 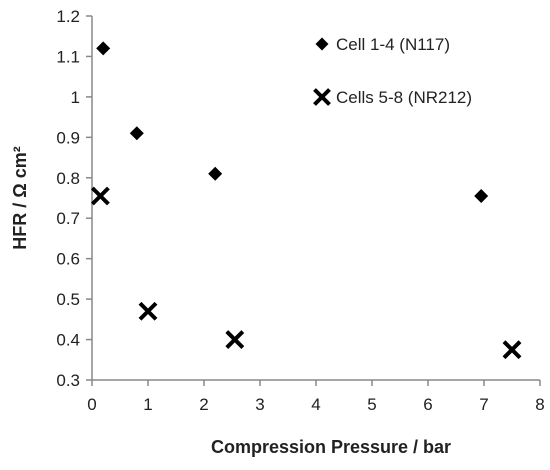 What do you see at coordinates (259, 404) in the screenshot?
I see `x-tick-label: 3` at bounding box center [259, 404].